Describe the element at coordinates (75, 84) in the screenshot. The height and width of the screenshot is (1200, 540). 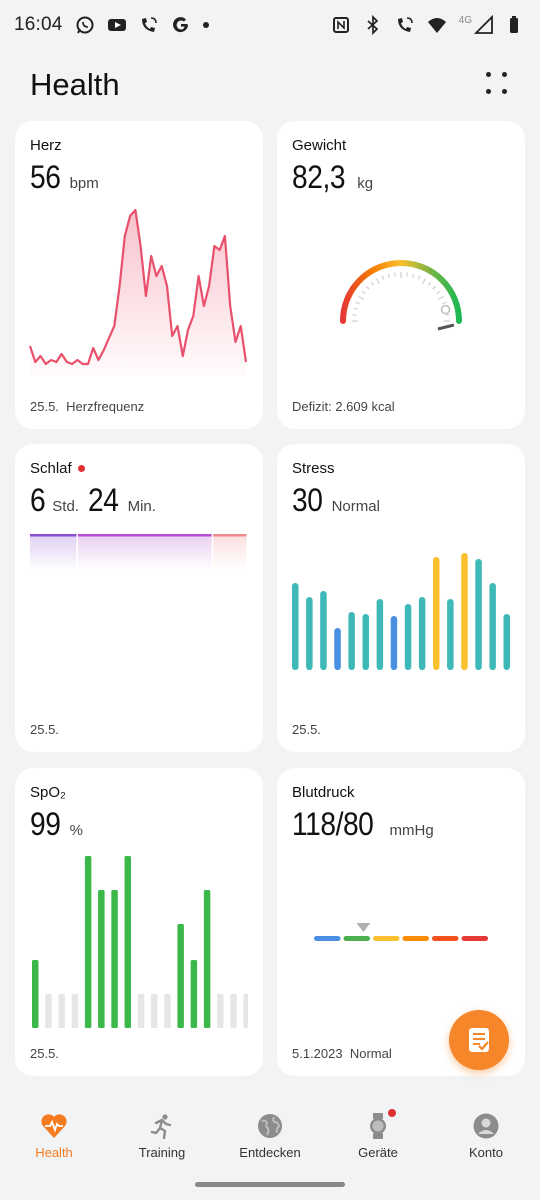
I see `page-title: Health` at that location.